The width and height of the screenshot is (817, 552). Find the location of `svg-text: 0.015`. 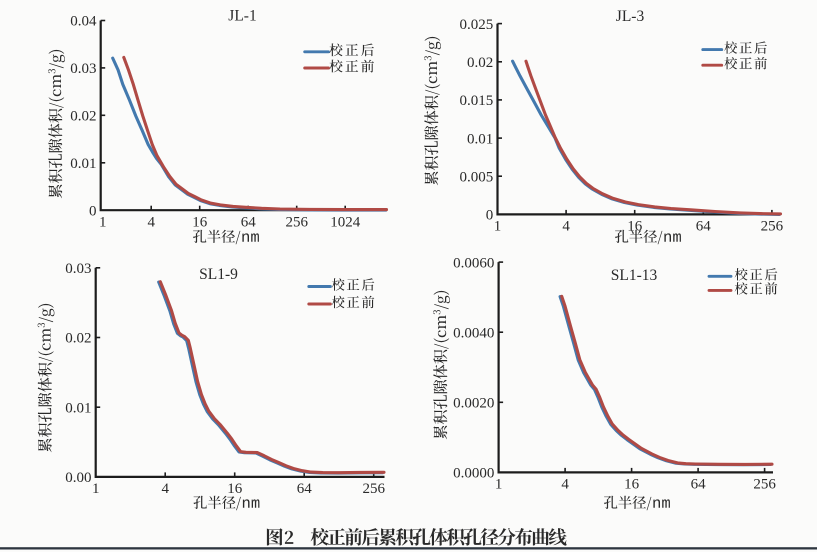

svg-text: 0.015 is located at coordinates (477, 101).